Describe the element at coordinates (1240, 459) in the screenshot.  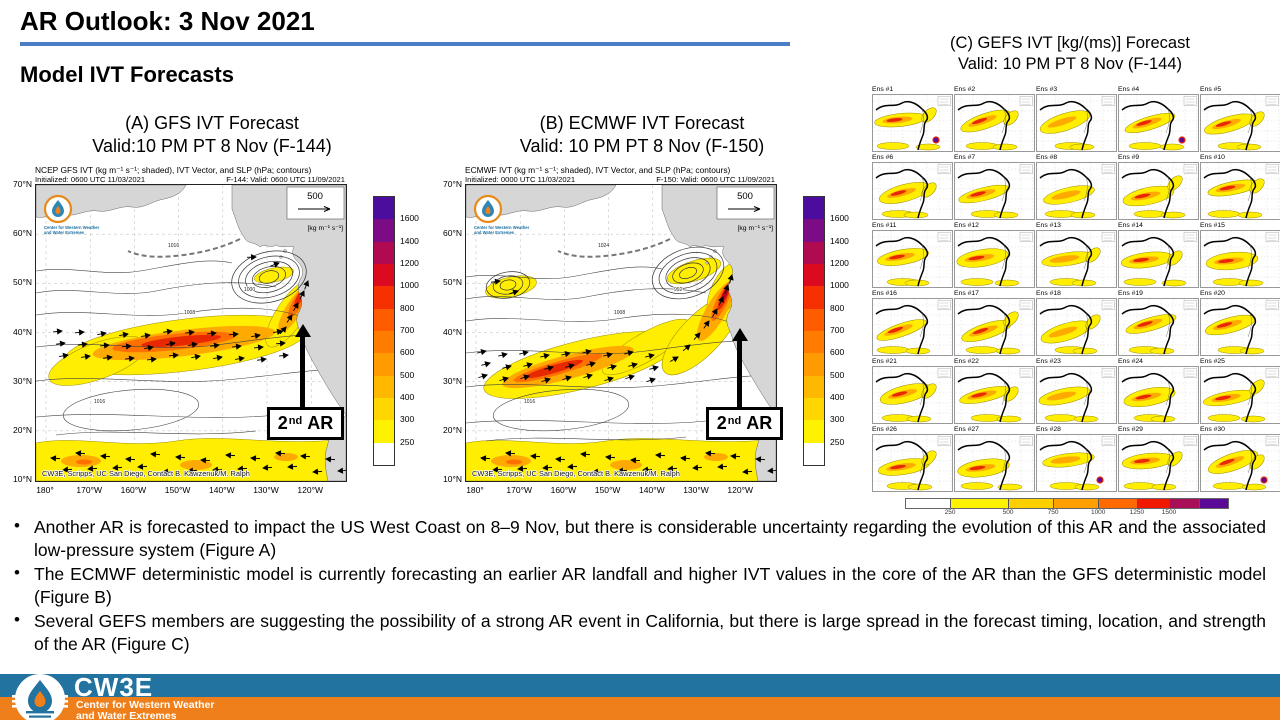
I see `gefs-member-panel: Ens #30` at that location.